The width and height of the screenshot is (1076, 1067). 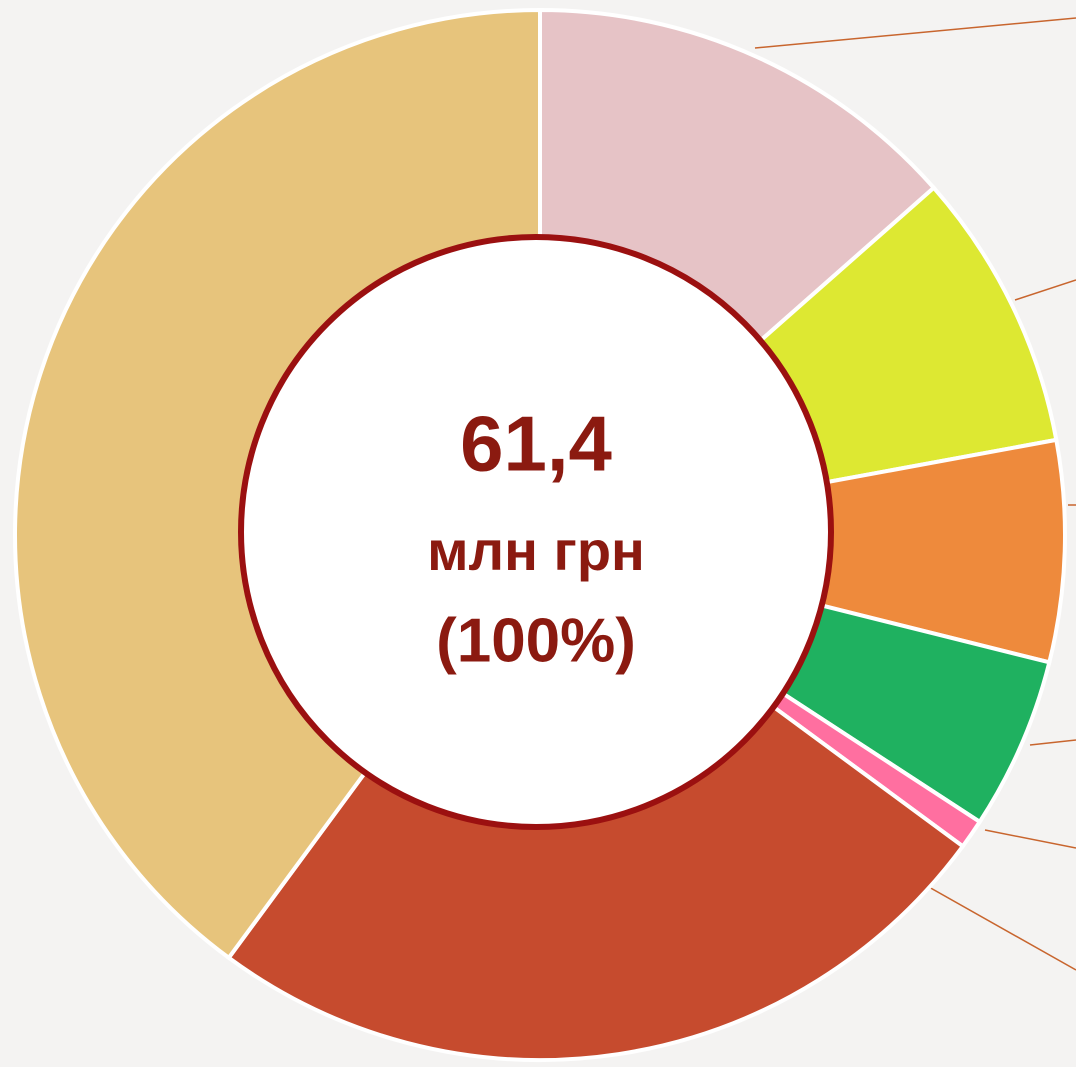 What do you see at coordinates (536, 444) in the screenshot?
I see `center-value: 61,4` at bounding box center [536, 444].